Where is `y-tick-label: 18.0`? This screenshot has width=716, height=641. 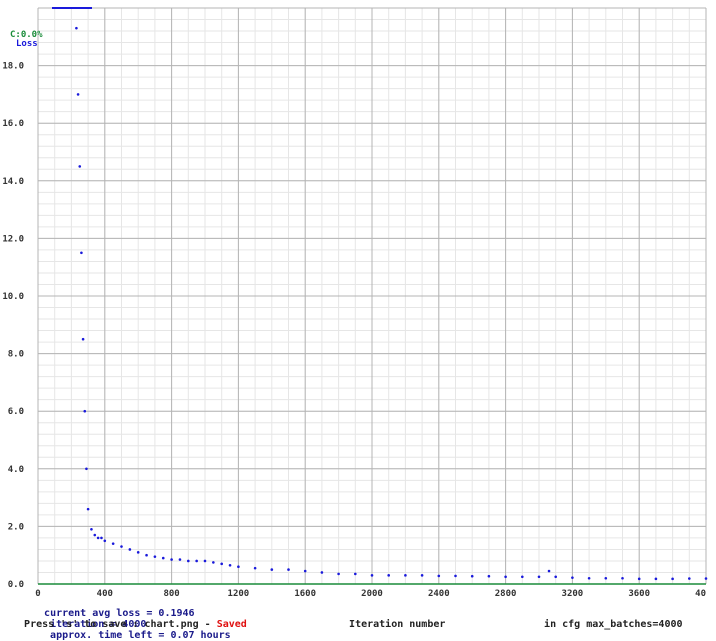 y-tick-label: 18.0 is located at coordinates (13, 67).